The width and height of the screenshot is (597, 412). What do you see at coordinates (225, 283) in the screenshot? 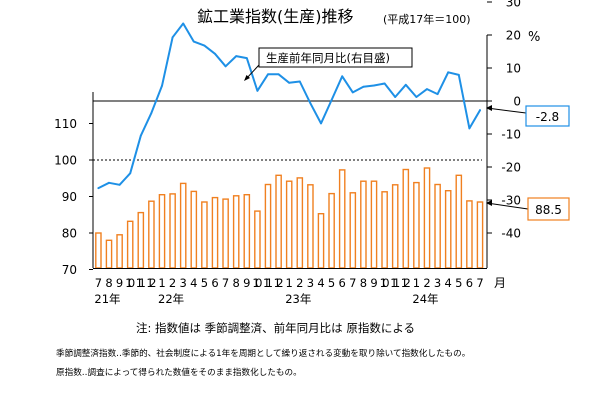
I see `month-label-12: 7` at bounding box center [225, 283].